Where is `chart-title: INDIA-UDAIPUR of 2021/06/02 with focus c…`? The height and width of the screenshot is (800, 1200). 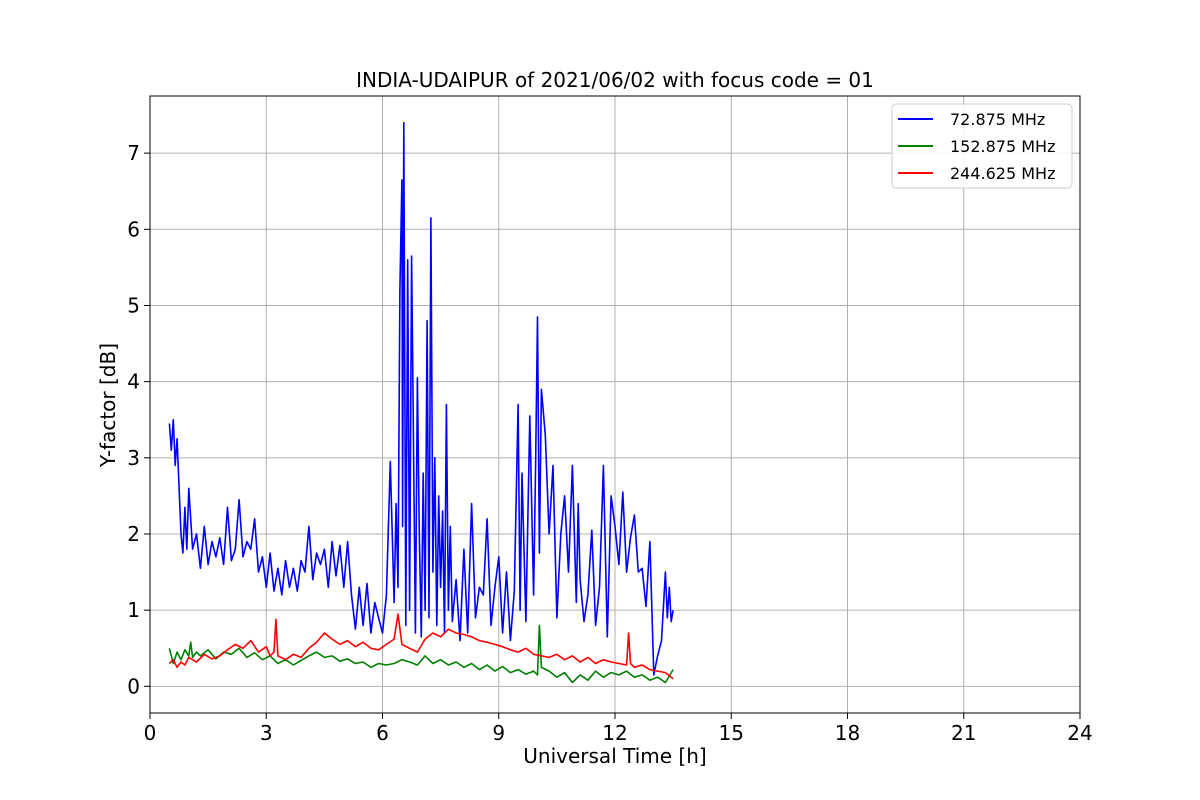
chart-title: INDIA-UDAIPUR of 2021/06/02 with focus c… is located at coordinates (615, 80).